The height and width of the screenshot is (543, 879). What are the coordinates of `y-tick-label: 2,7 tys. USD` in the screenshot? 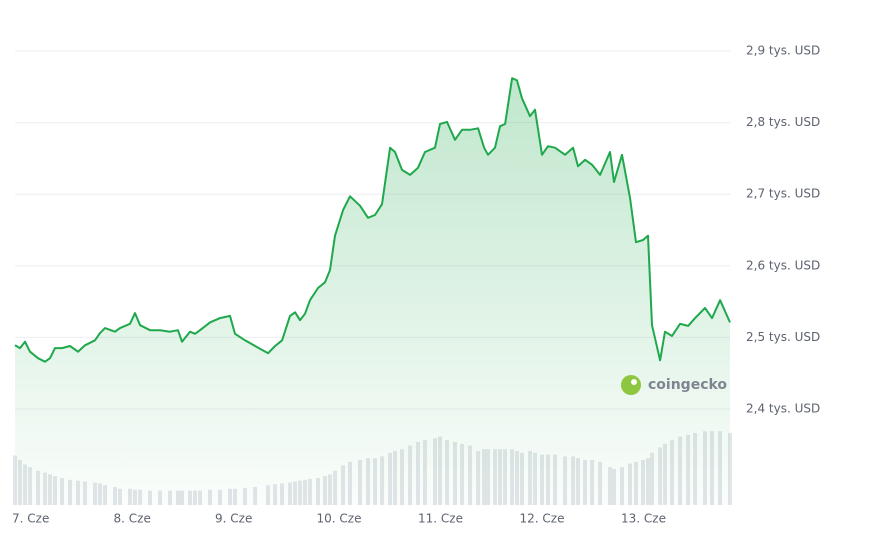 It's located at (783, 194).